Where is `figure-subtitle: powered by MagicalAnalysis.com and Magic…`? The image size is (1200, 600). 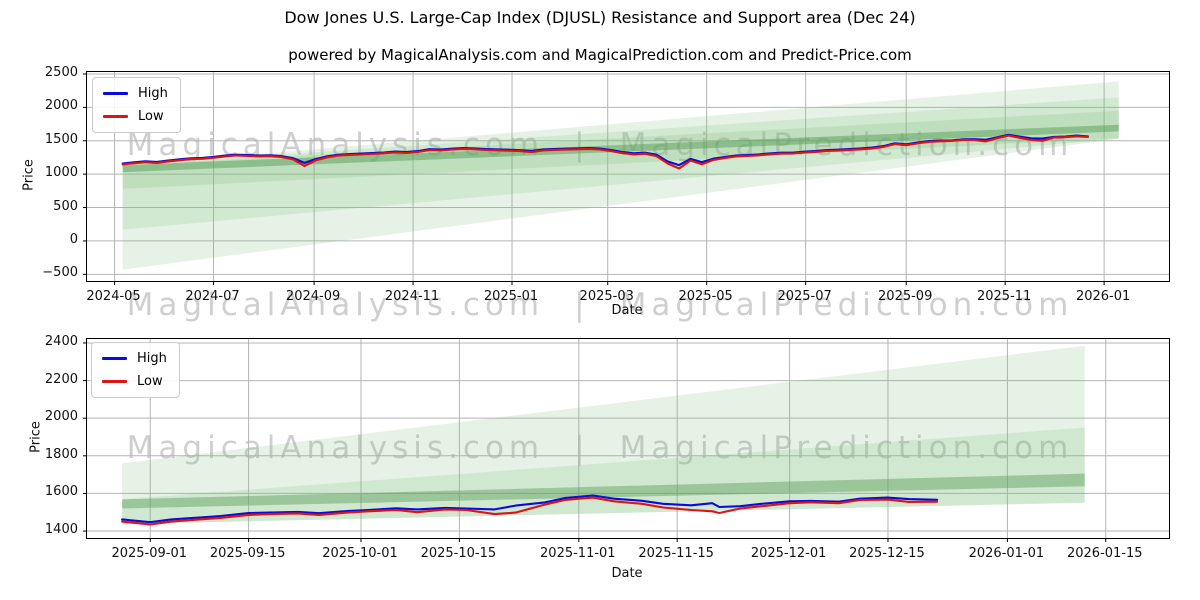
figure-subtitle: powered by MagicalAnalysis.com and Magic… is located at coordinates (600, 55).